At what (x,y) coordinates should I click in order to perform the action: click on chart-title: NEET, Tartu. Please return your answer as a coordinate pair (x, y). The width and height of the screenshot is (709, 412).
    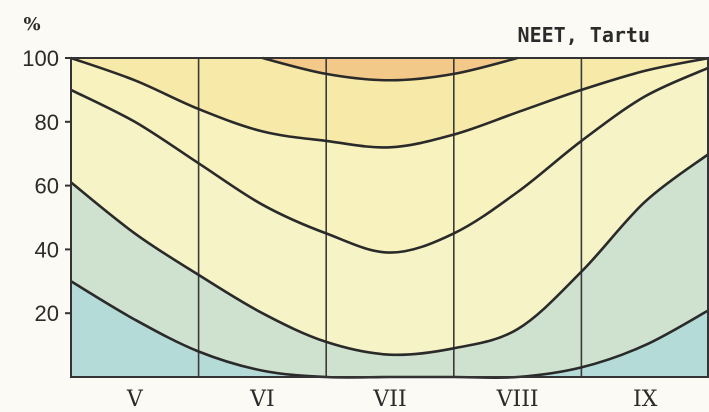
    Looking at the image, I should click on (584, 35).